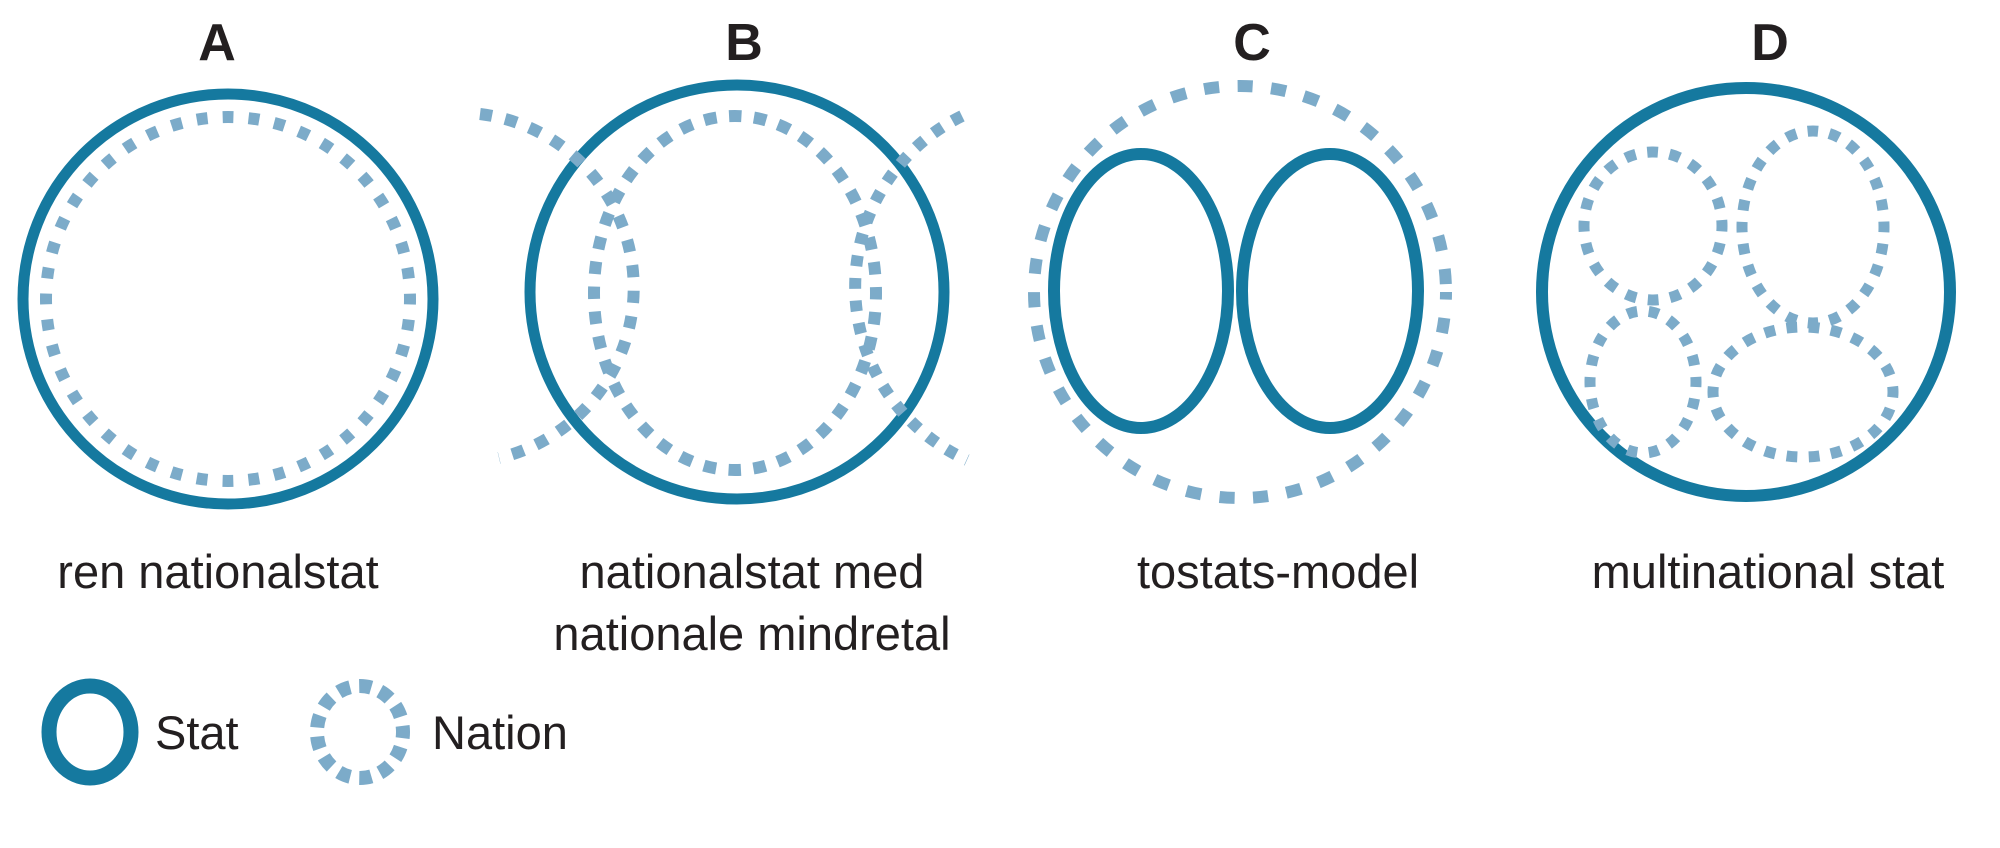  Describe the element at coordinates (1141, 291) in the screenshot. I see `state-ellipse-c-left` at that location.